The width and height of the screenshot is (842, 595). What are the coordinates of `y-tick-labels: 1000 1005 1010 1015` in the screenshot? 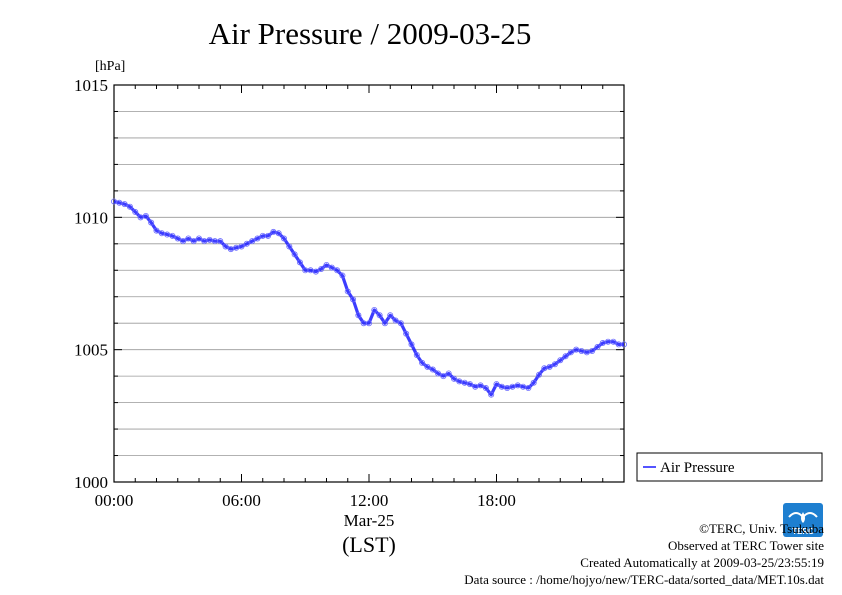 It's located at (91, 284).